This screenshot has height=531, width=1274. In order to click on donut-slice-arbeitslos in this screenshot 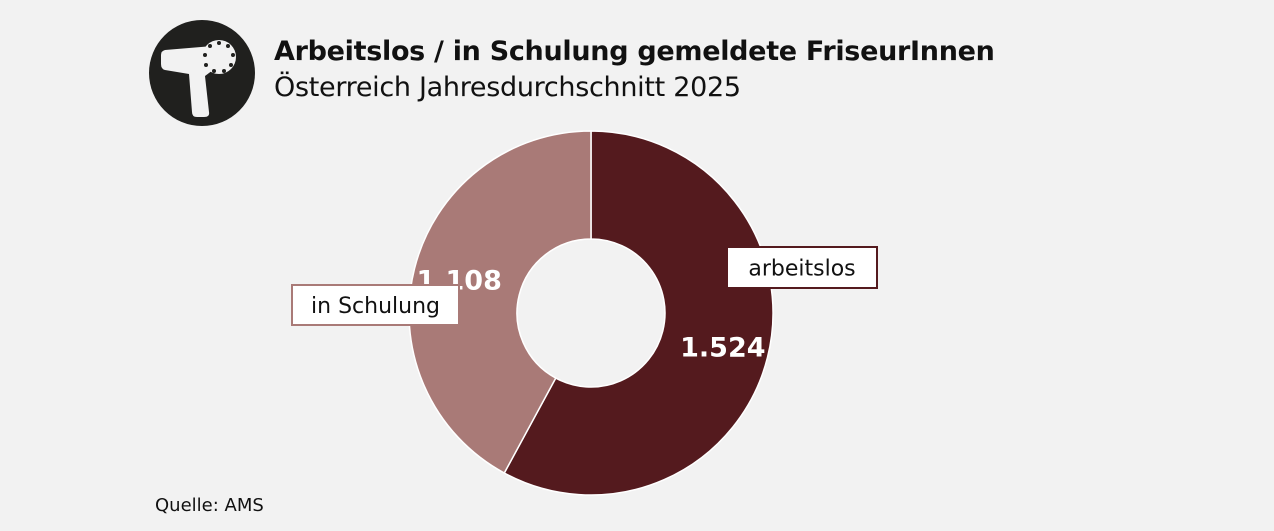, I will do `click(638, 313)`.